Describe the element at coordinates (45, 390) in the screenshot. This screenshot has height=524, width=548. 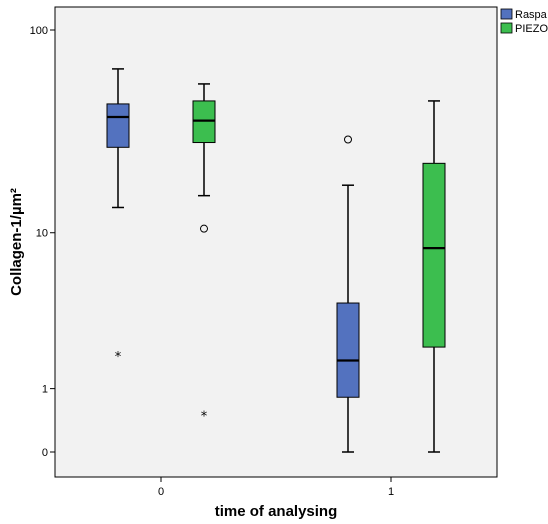
I see `y-tick-label-2: 1` at that location.